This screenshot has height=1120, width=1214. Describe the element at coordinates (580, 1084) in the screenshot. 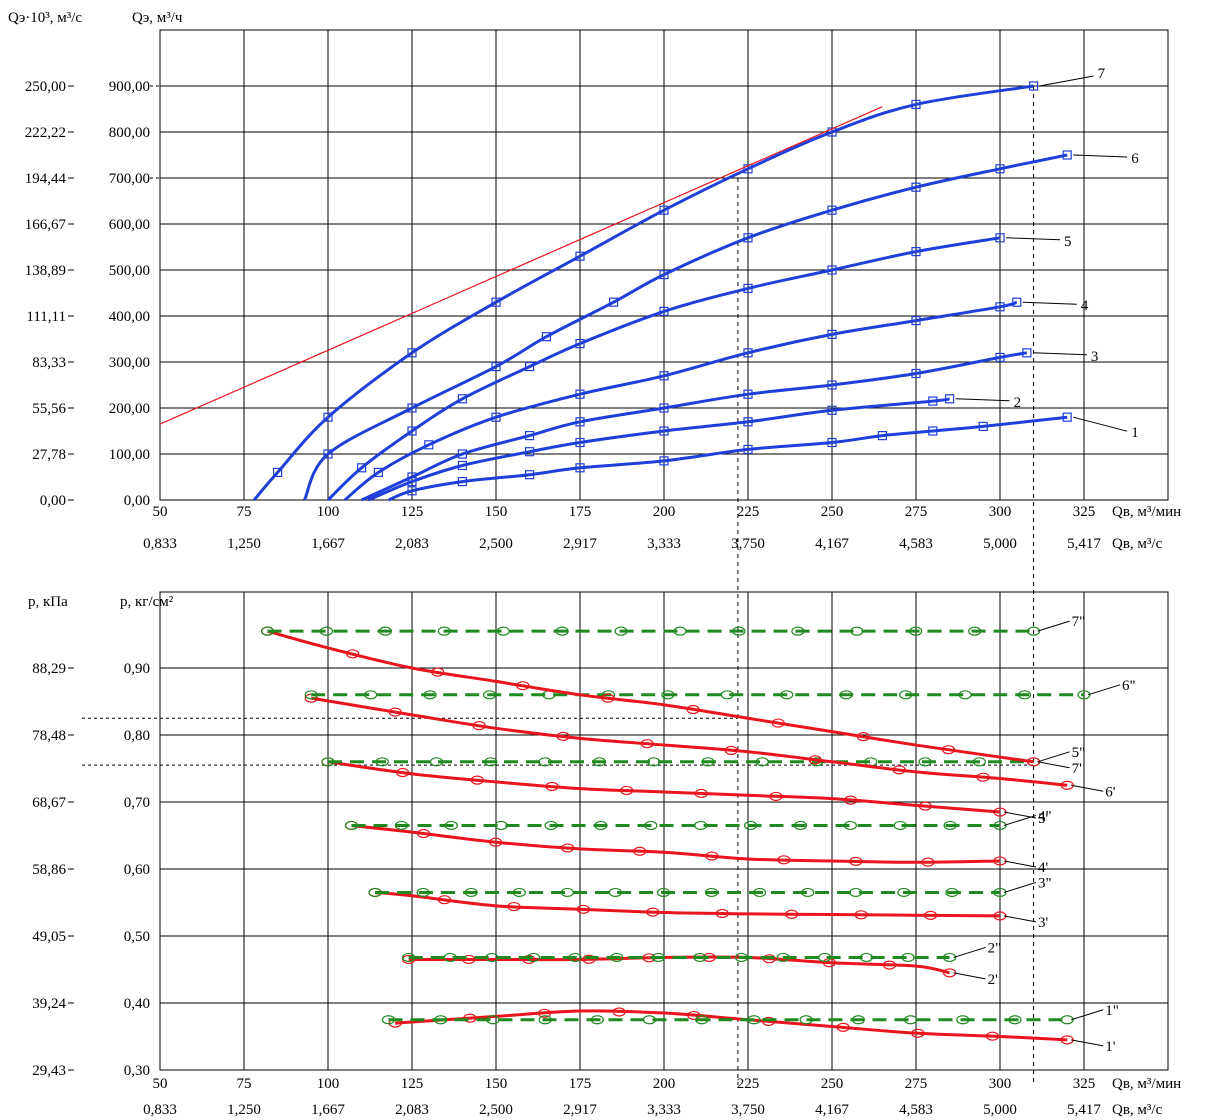

I see `bottom-x-tick-top: 175` at that location.